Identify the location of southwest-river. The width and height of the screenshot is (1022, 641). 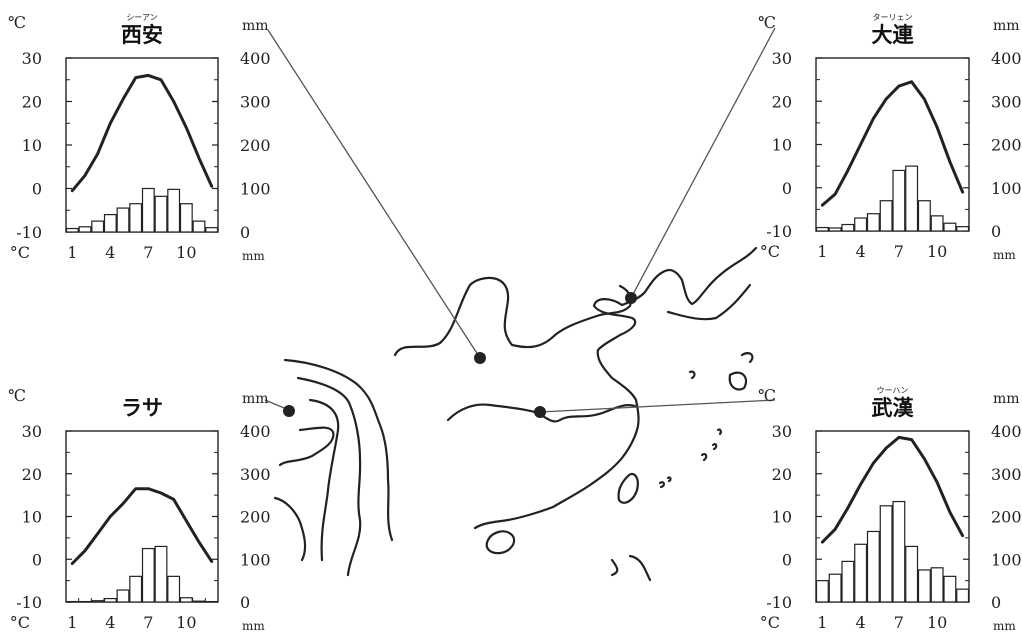
(290, 529).